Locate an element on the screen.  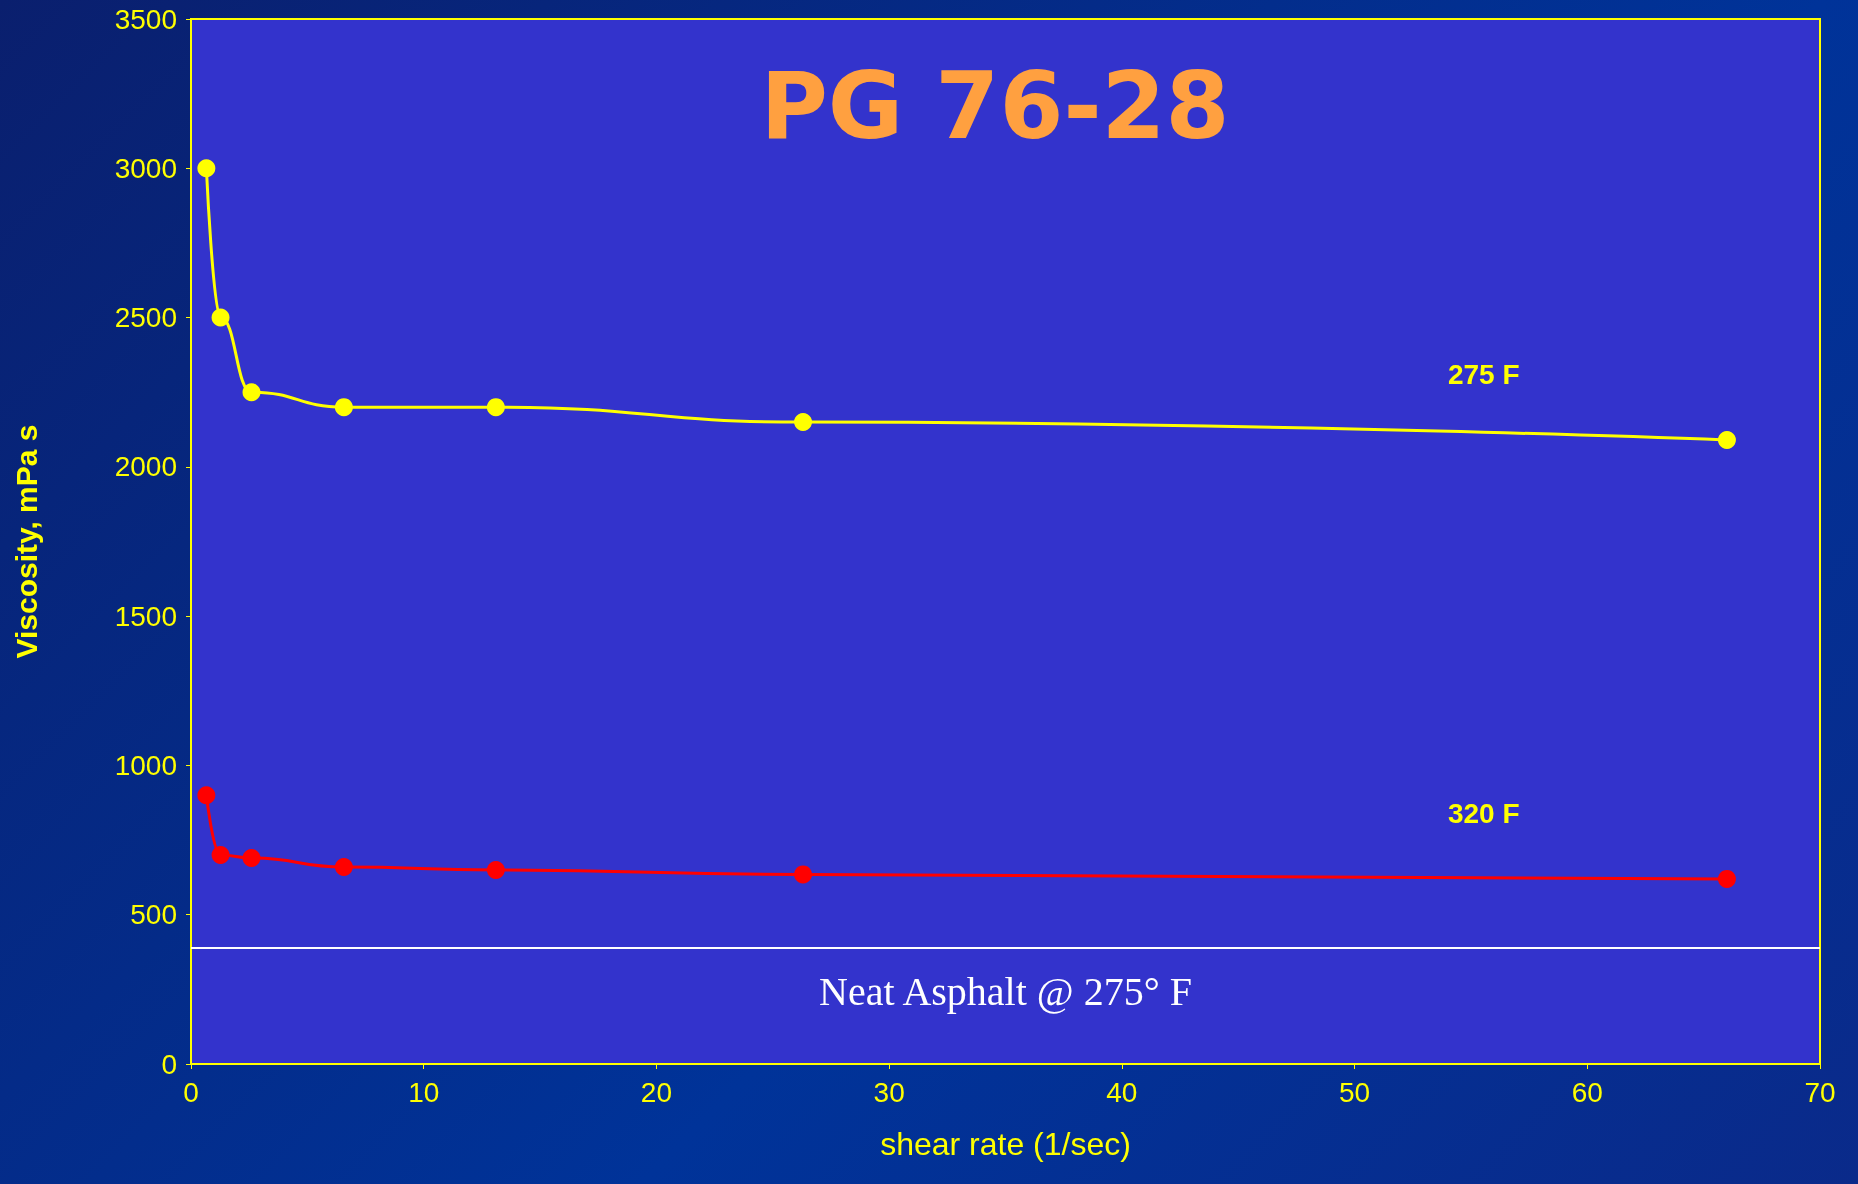
y-tick-label: 3000 is located at coordinates (145, 168).